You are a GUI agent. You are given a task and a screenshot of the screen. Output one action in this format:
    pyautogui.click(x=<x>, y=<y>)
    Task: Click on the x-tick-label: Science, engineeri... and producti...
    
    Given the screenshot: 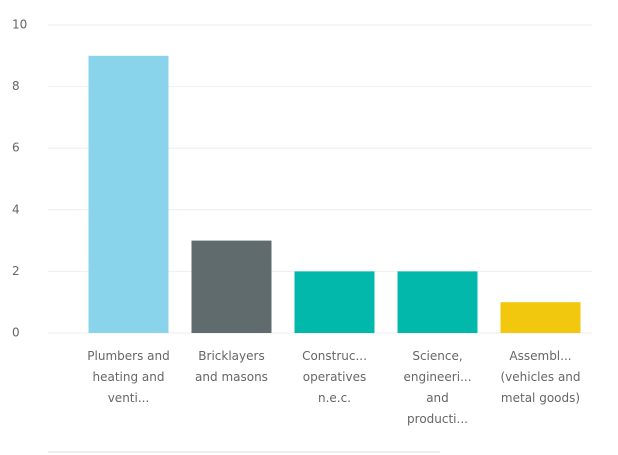 What is the action you would take?
    pyautogui.click(x=437, y=387)
    